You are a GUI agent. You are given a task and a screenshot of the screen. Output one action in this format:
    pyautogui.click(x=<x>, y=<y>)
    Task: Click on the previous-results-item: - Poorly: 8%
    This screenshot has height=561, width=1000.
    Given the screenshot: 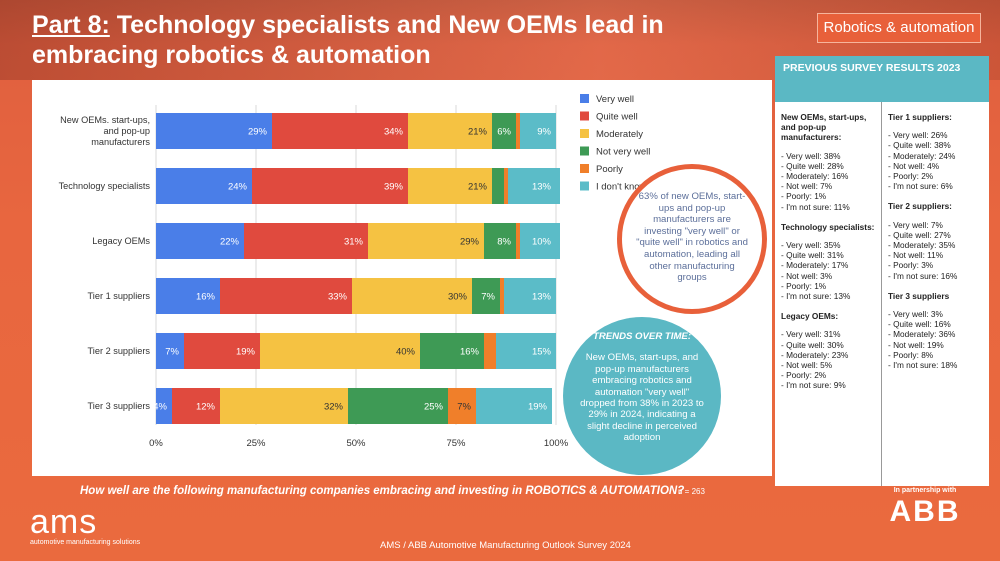 What is the action you would take?
    pyautogui.click(x=911, y=354)
    